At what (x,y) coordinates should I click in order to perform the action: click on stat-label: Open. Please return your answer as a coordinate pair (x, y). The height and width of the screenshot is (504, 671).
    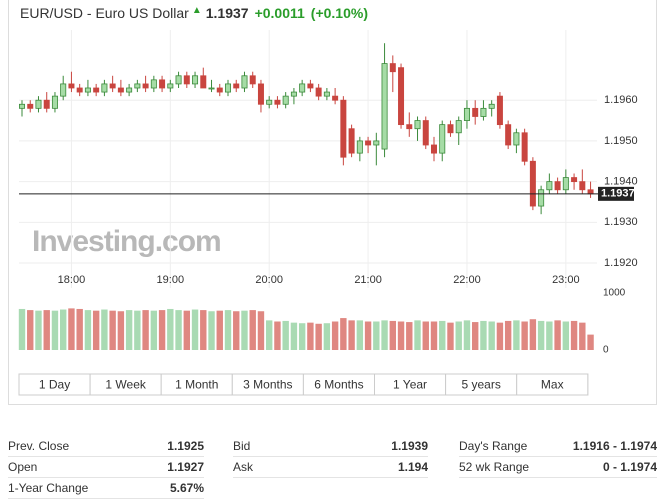
    Looking at the image, I should click on (23, 467).